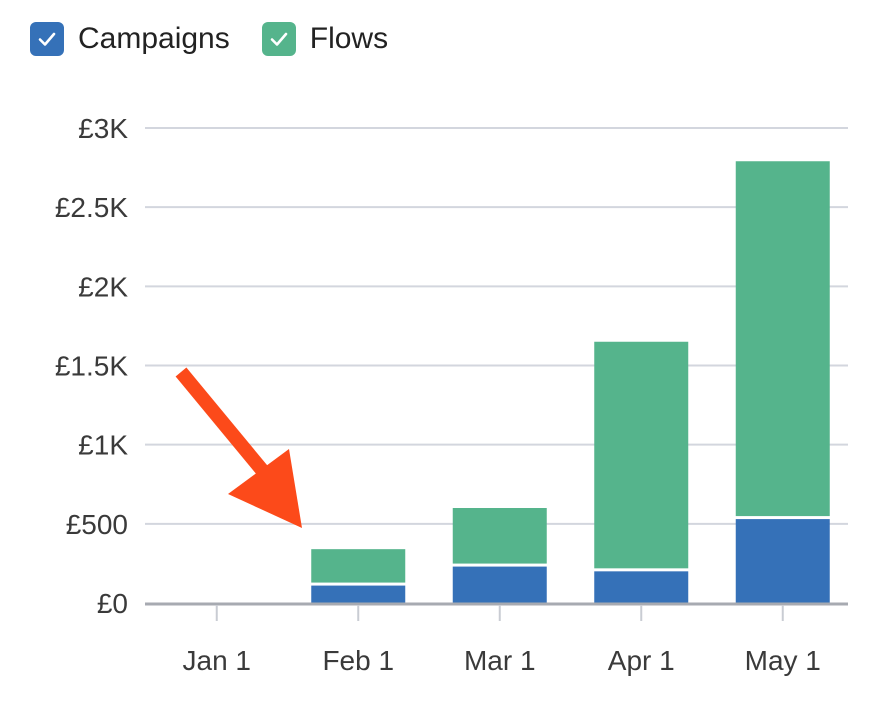  Describe the element at coordinates (641, 660) in the screenshot. I see `x-tick-label: Apr 1` at that location.